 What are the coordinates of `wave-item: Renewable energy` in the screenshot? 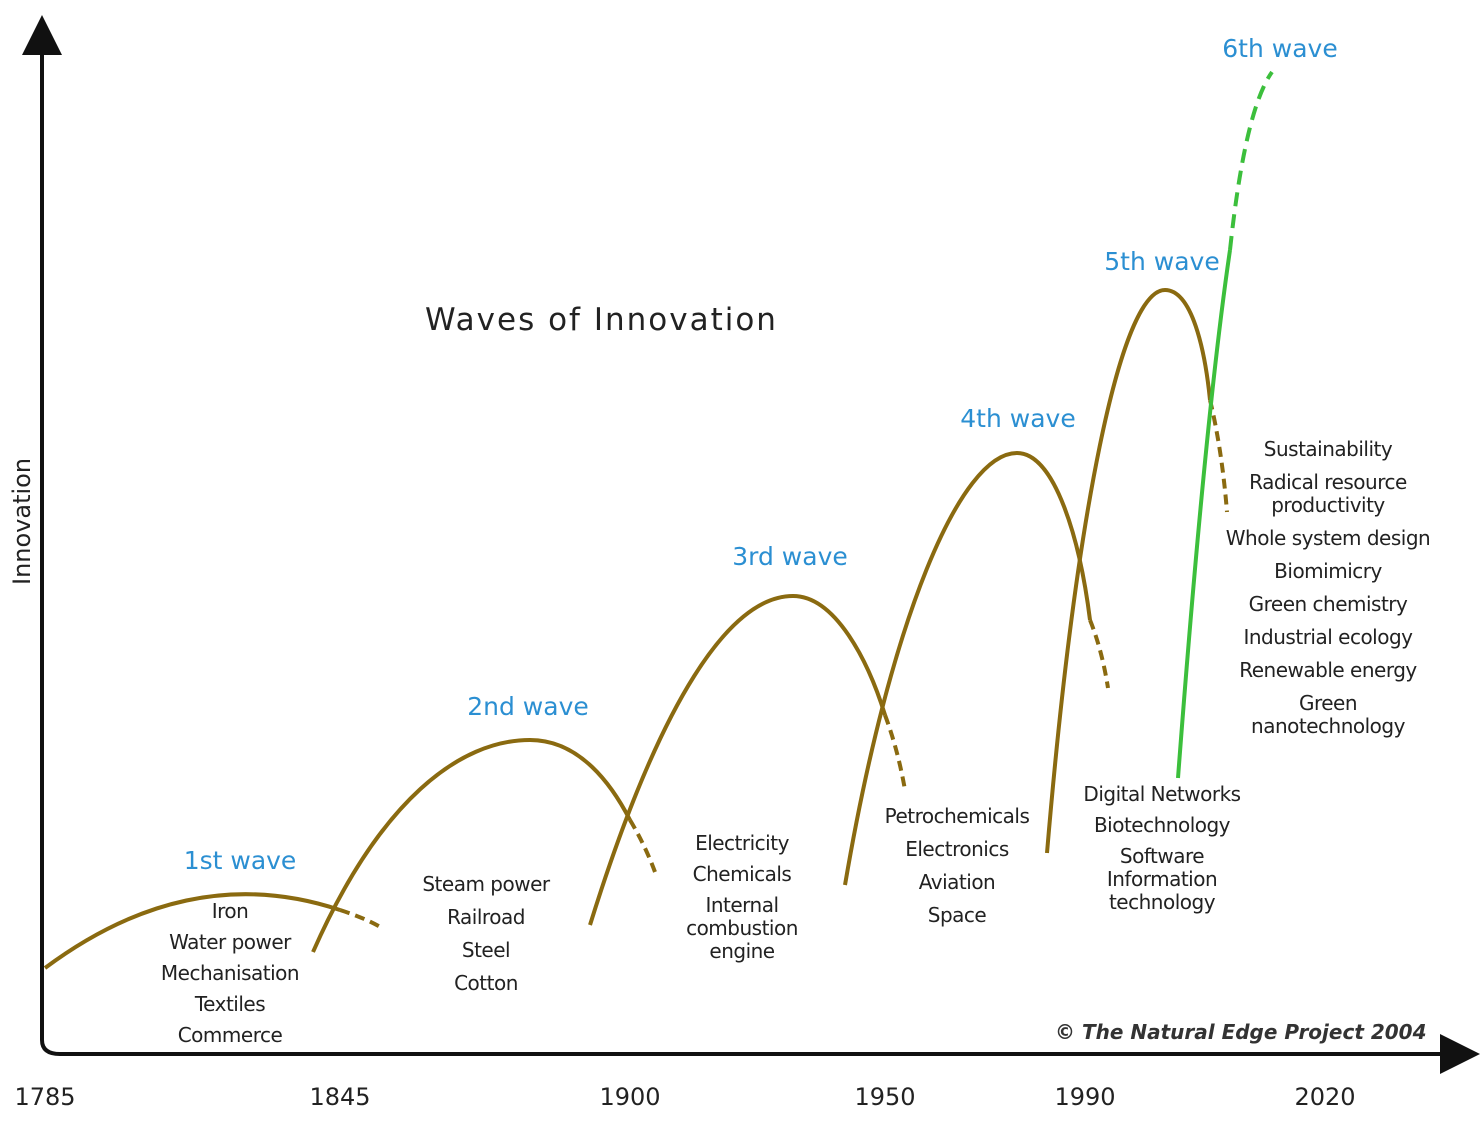 It's located at (1328, 670).